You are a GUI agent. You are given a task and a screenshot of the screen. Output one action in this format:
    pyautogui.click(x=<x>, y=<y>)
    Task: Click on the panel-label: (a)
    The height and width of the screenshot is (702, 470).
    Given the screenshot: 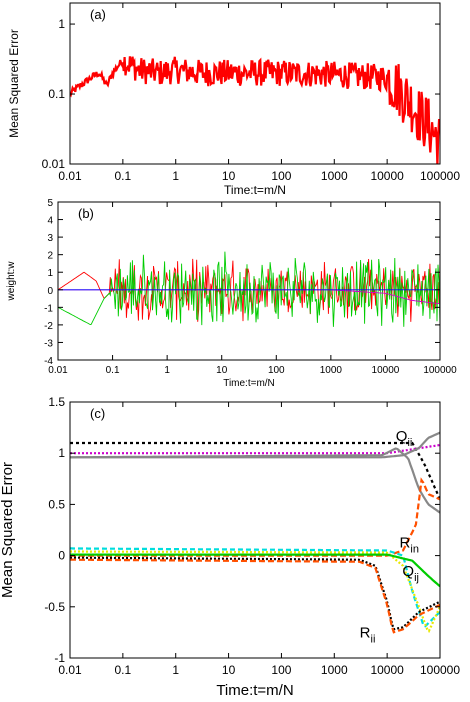 What is the action you would take?
    pyautogui.click(x=98, y=14)
    